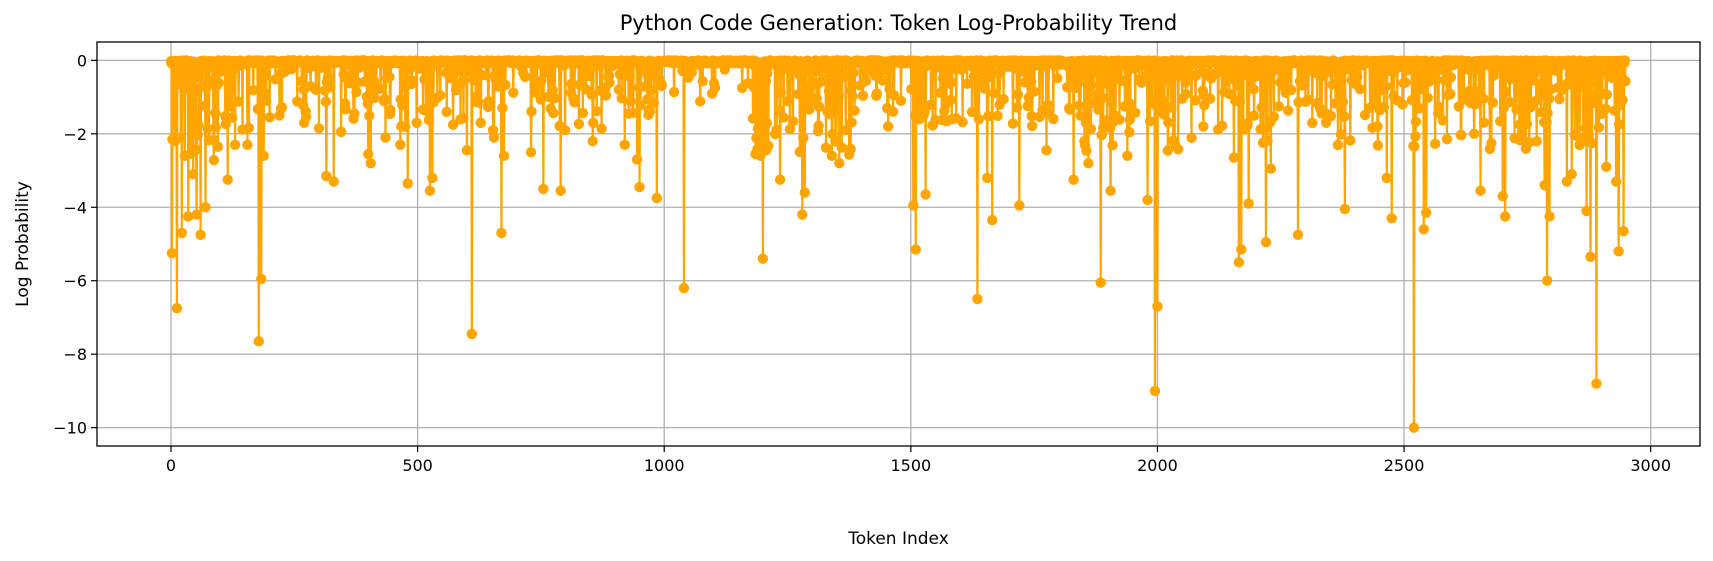  I want to click on y-axis-label: Log Probability, so click(23, 244).